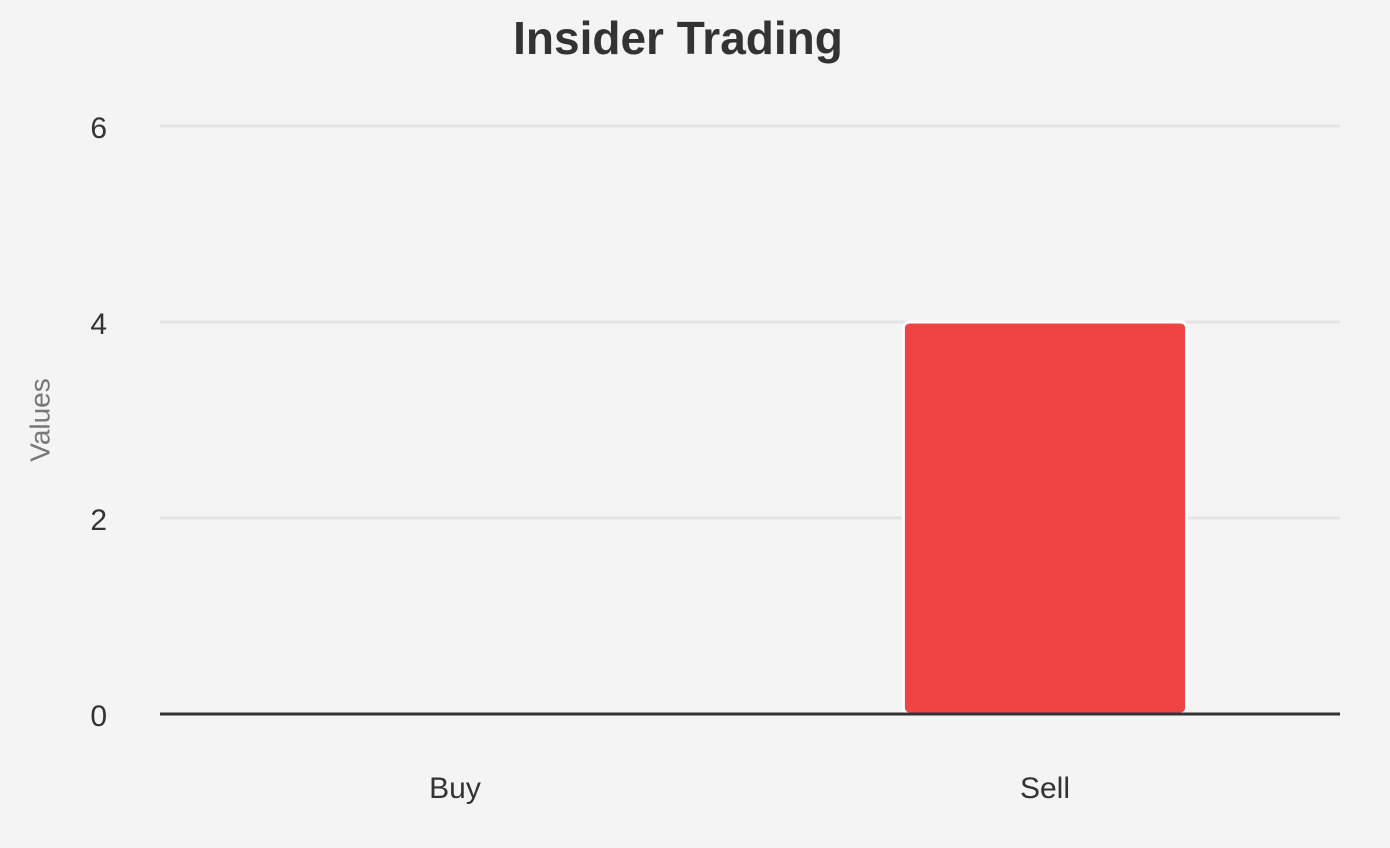 The width and height of the screenshot is (1390, 848). Describe the element at coordinates (98, 128) in the screenshot. I see `y-tick-label: 6` at that location.